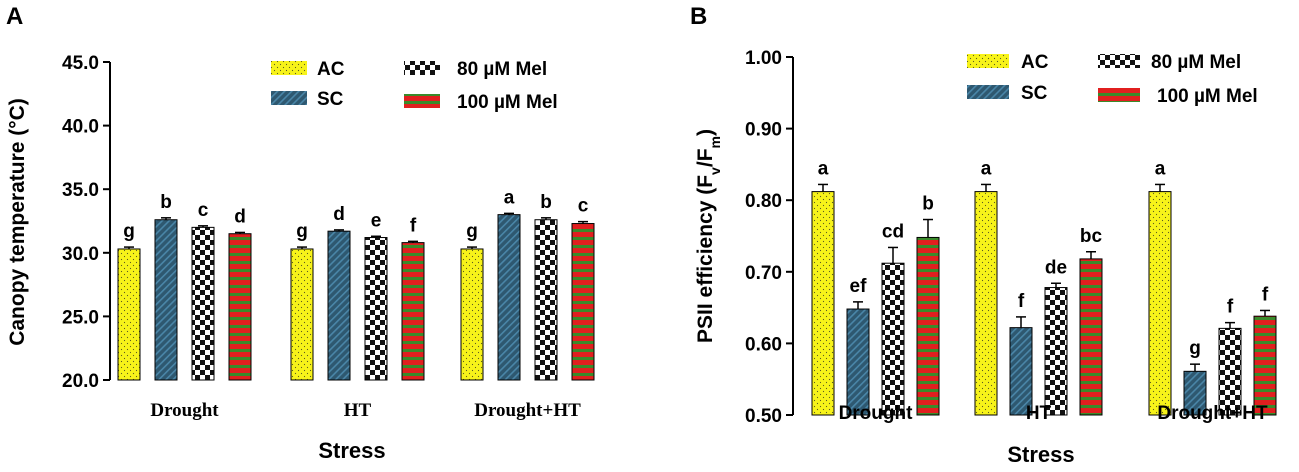  What do you see at coordinates (1207, 96) in the screenshot?
I see `legend-label-100mel-b: 100 µM Mel` at bounding box center [1207, 96].